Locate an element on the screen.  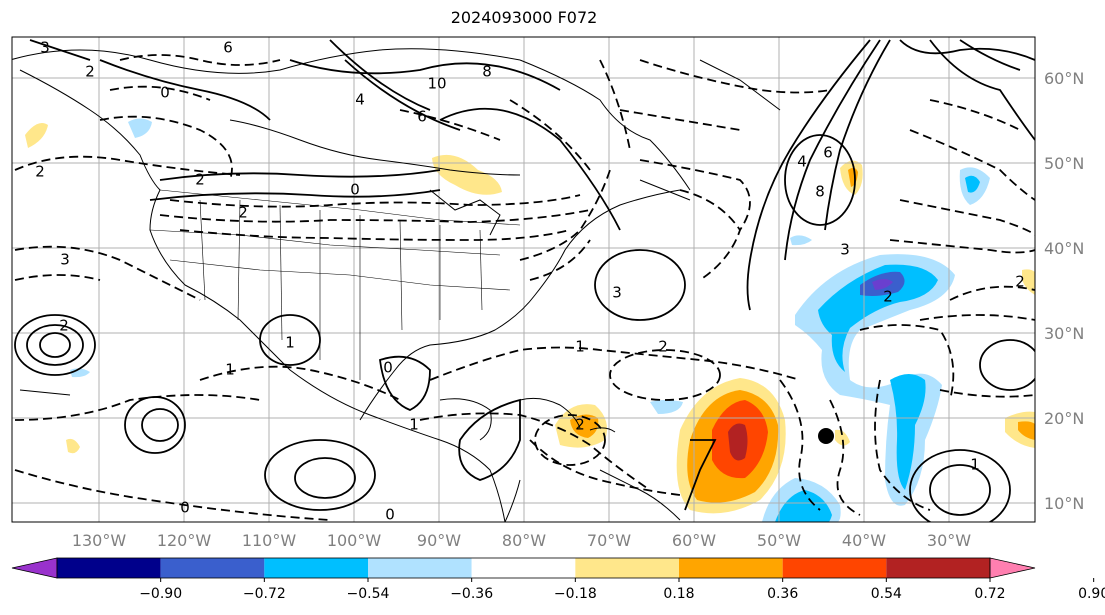
colorbar-extend-max is located at coordinates (1012, 568).